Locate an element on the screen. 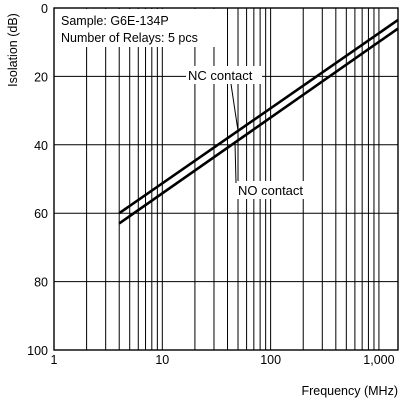 The image size is (400, 406). y-tick-label: 20 is located at coordinates (41, 77).